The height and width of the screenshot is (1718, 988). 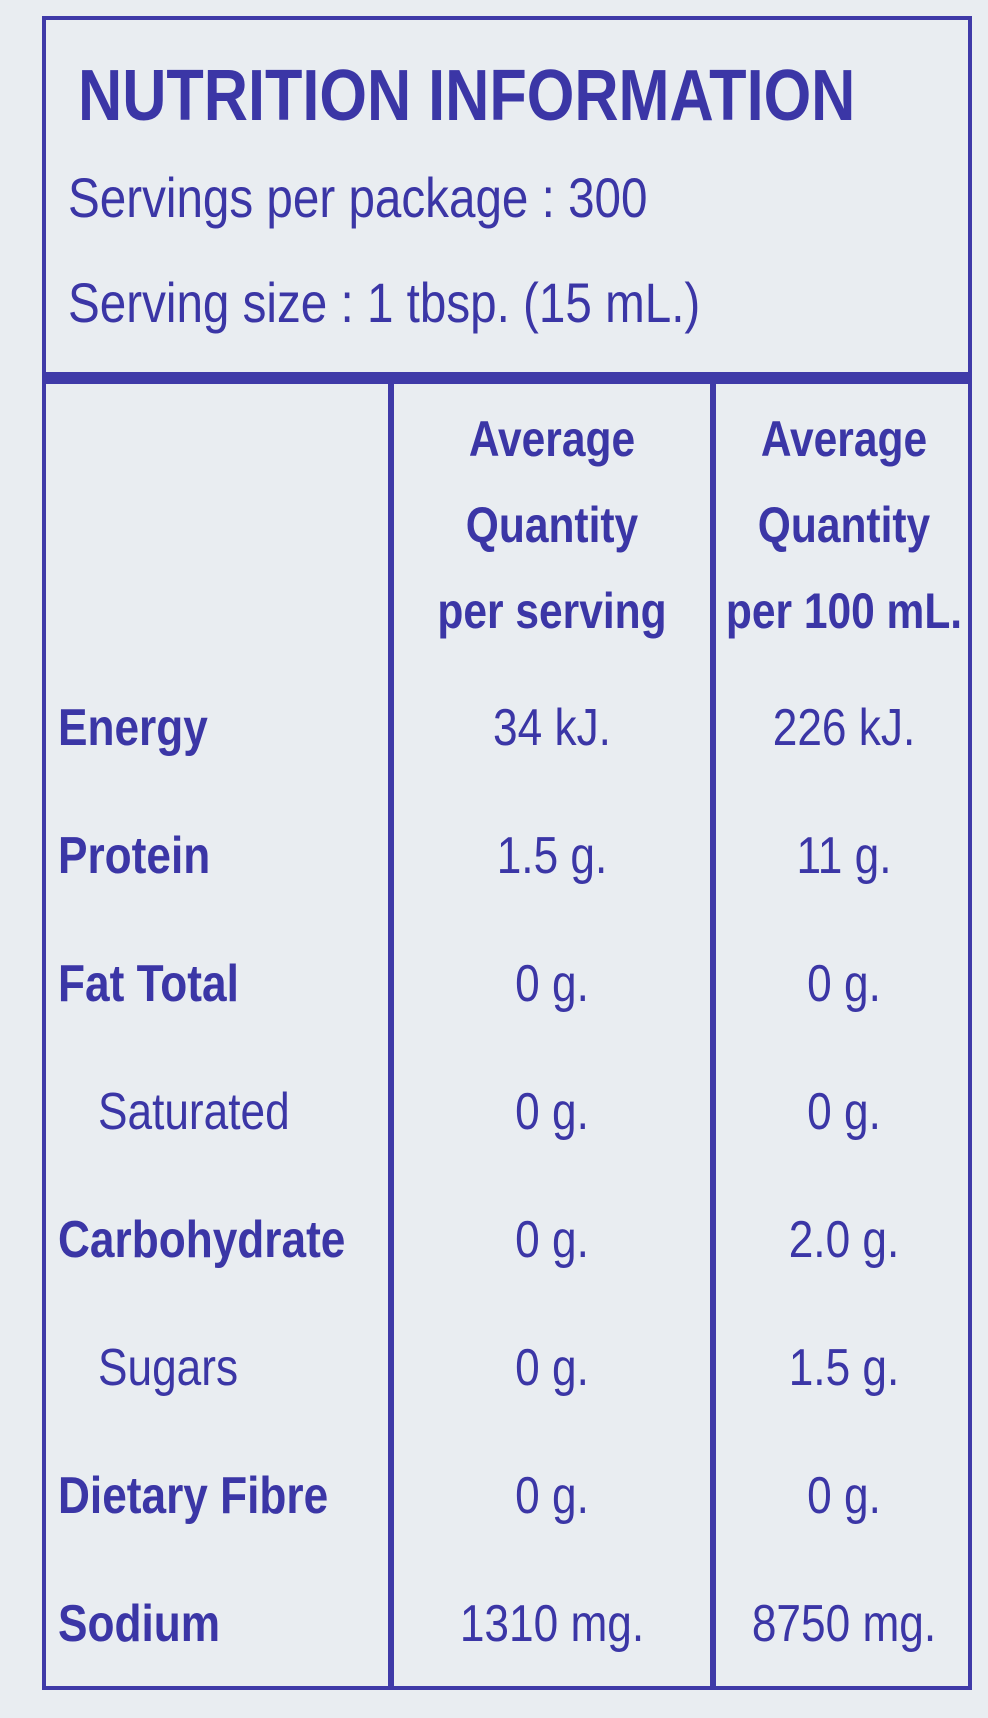 I want to click on nutrient-label: Saturated, so click(x=194, y=1112).